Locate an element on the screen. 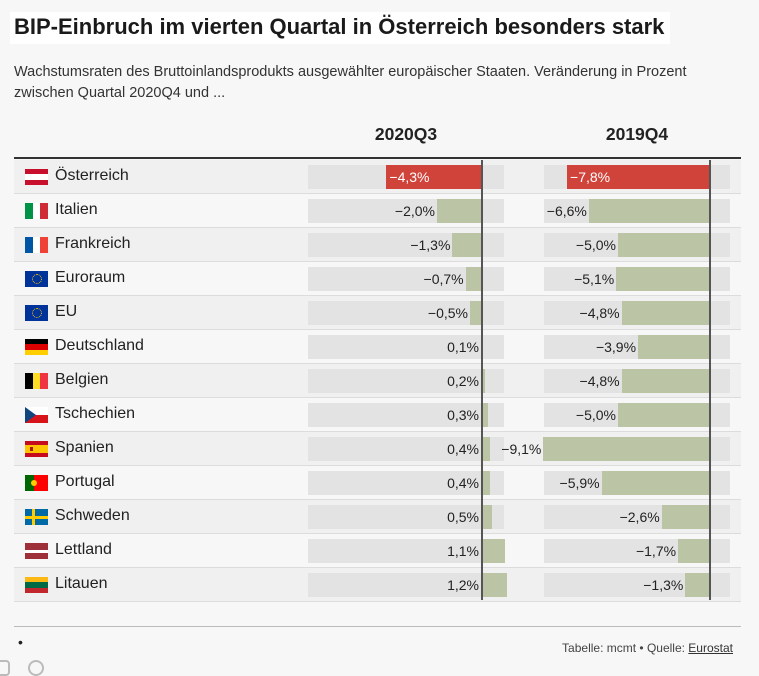 The image size is (759, 676). bar-track: 0,4% is located at coordinates (406, 483).